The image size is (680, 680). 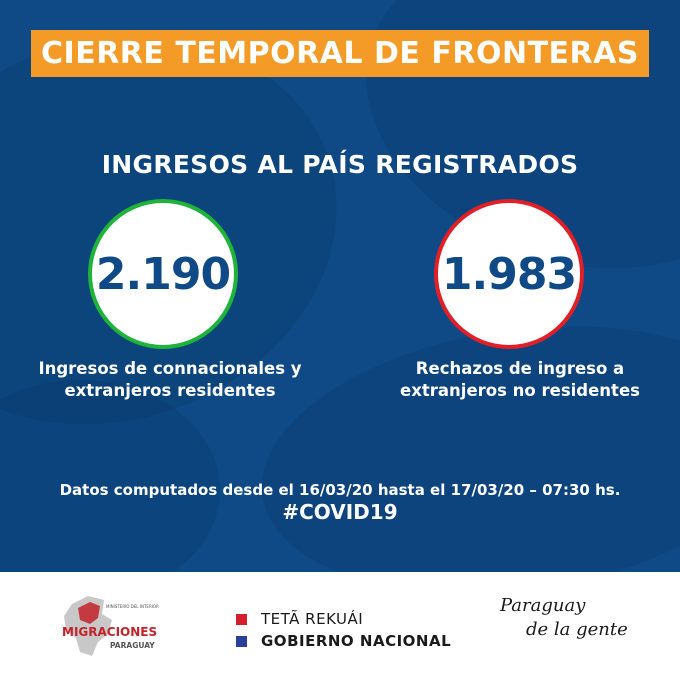 I want to click on gov-line-1: TETÃ REKUÁI, so click(x=312, y=619).